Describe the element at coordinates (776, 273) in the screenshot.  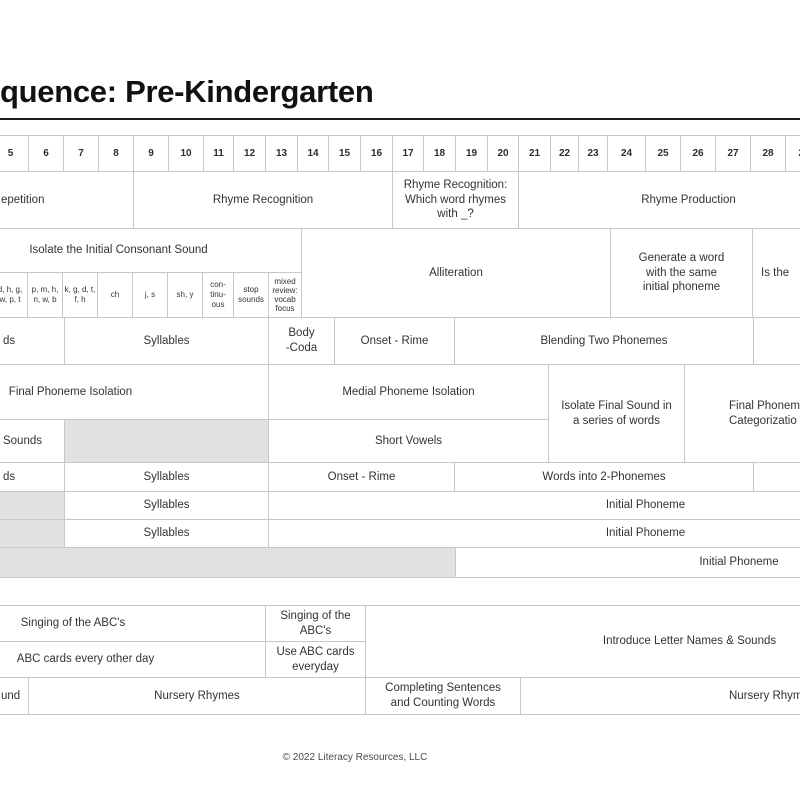
I see `is-the-cell: Is the` at that location.